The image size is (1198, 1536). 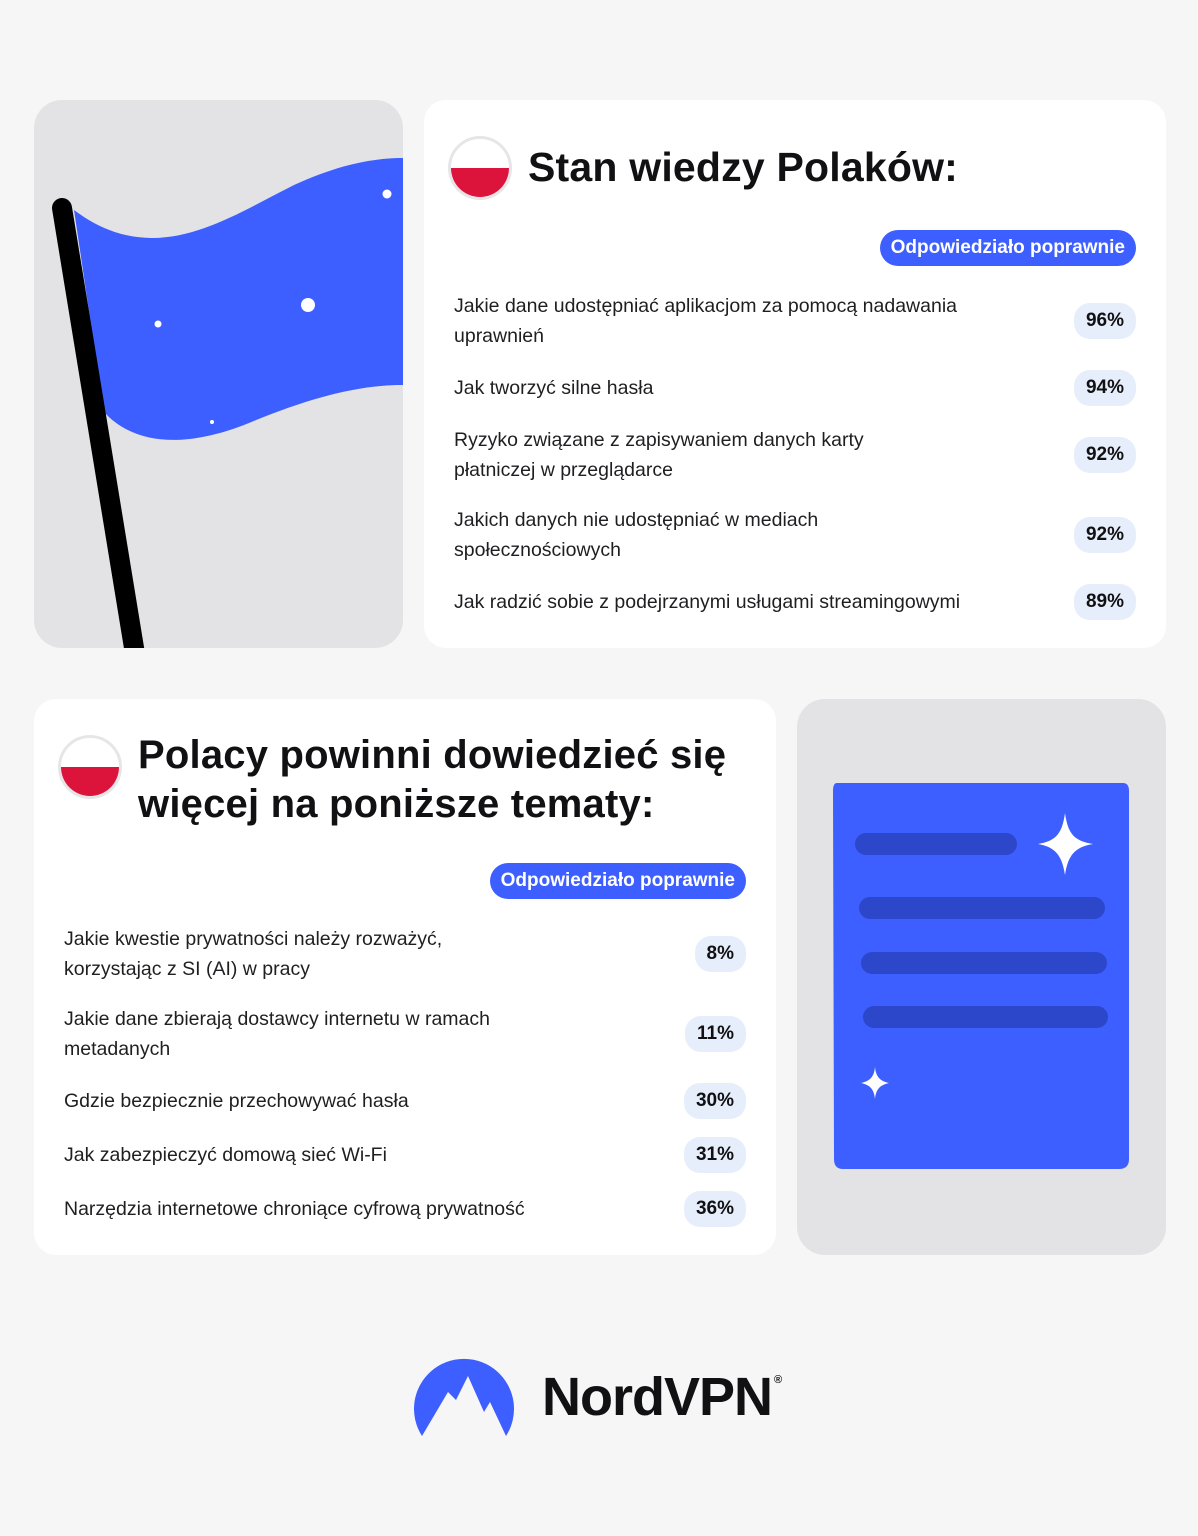 I want to click on waving-flag-icon, so click(x=227, y=403).